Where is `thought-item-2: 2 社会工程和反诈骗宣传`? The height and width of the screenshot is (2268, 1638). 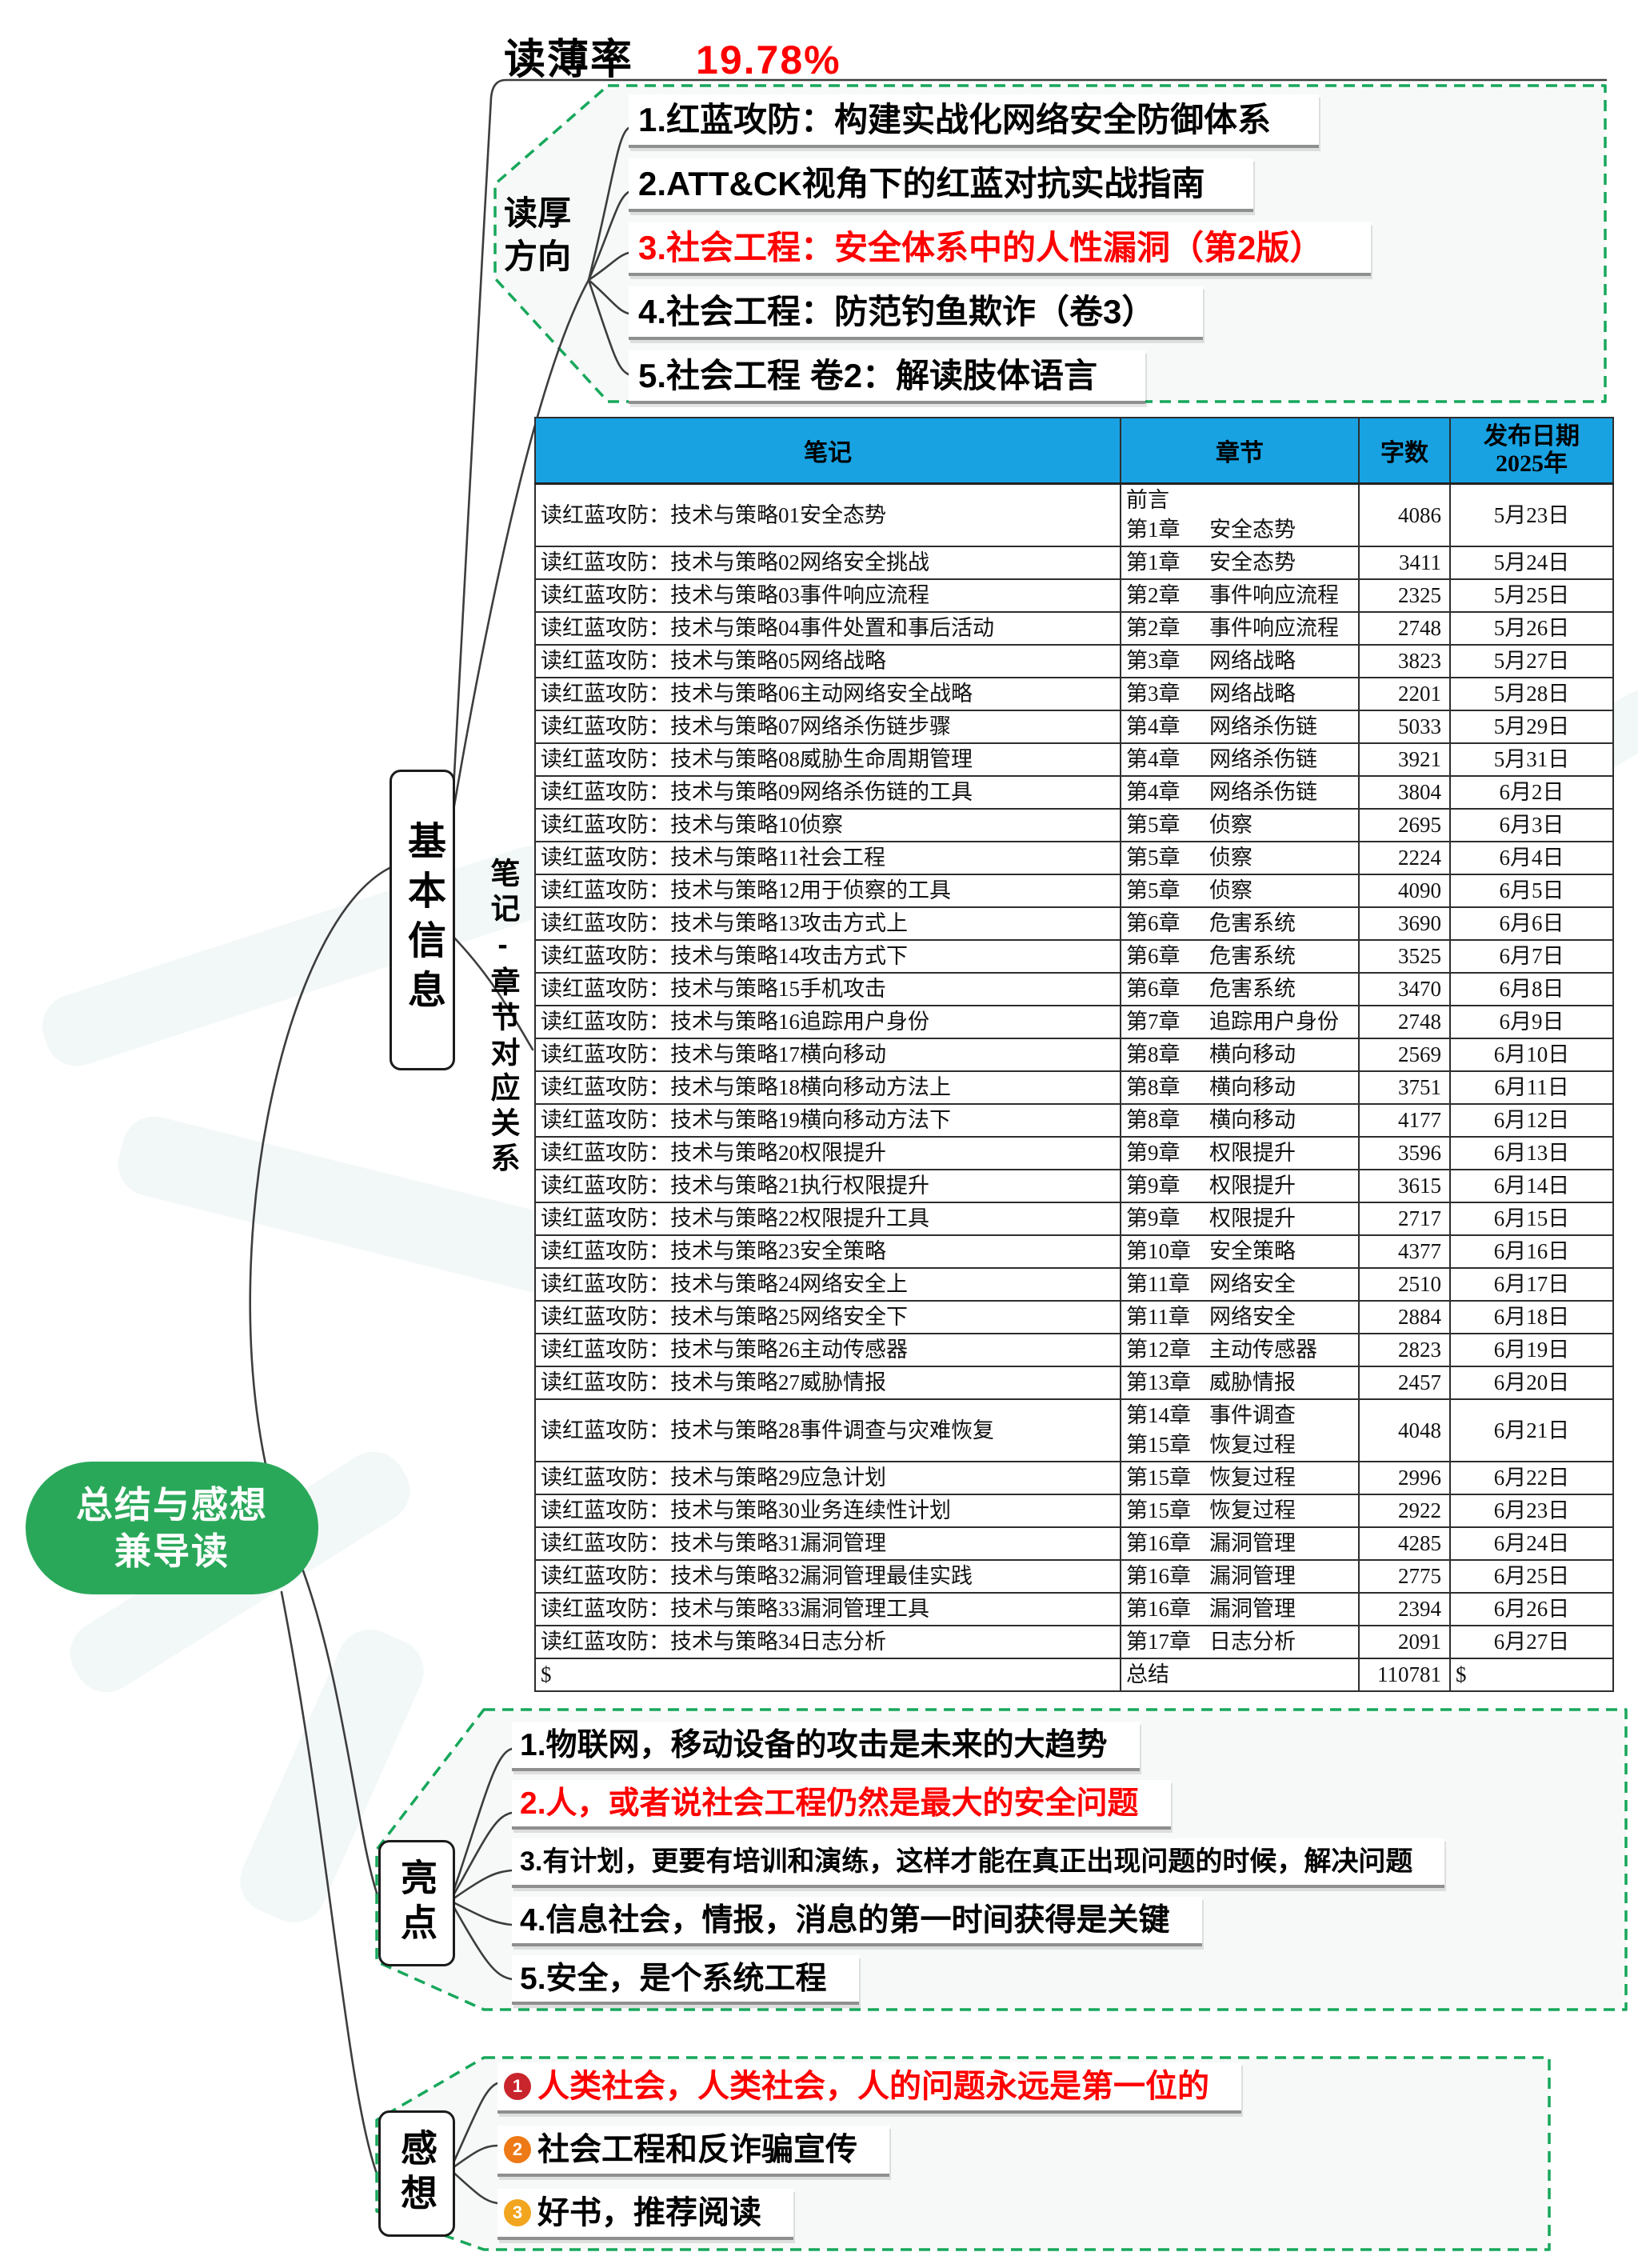 thought-item-2: 2 社会工程和反诈骗宣传 is located at coordinates (693, 2151).